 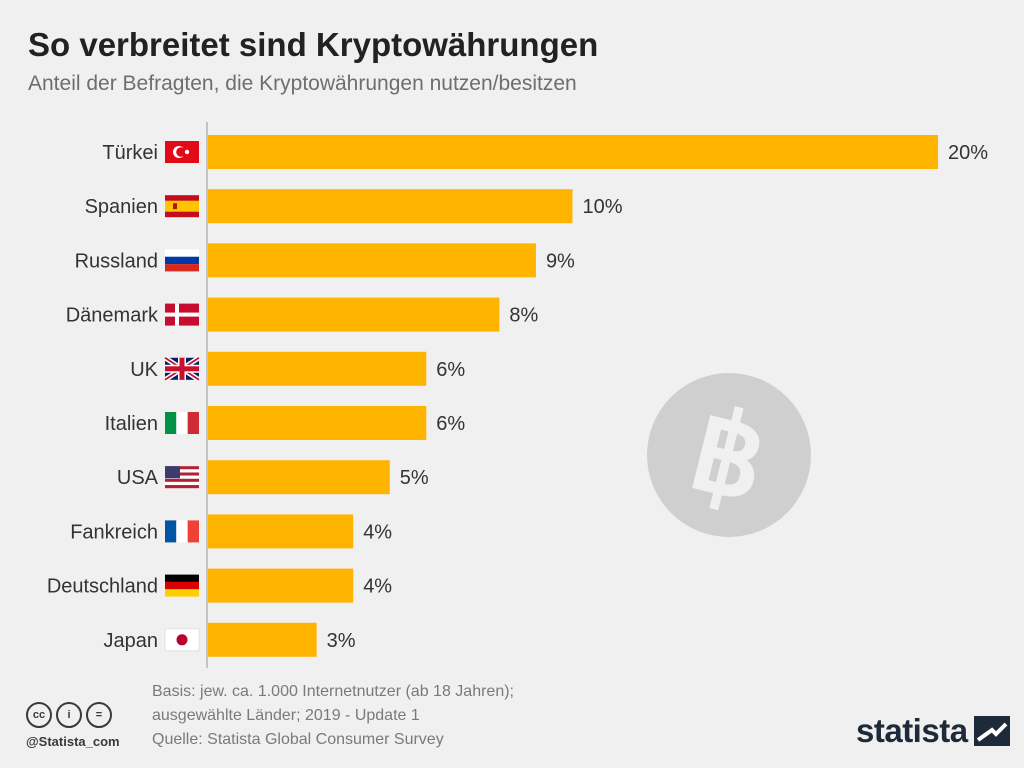 I want to click on value-label: 9%, so click(x=560, y=261).